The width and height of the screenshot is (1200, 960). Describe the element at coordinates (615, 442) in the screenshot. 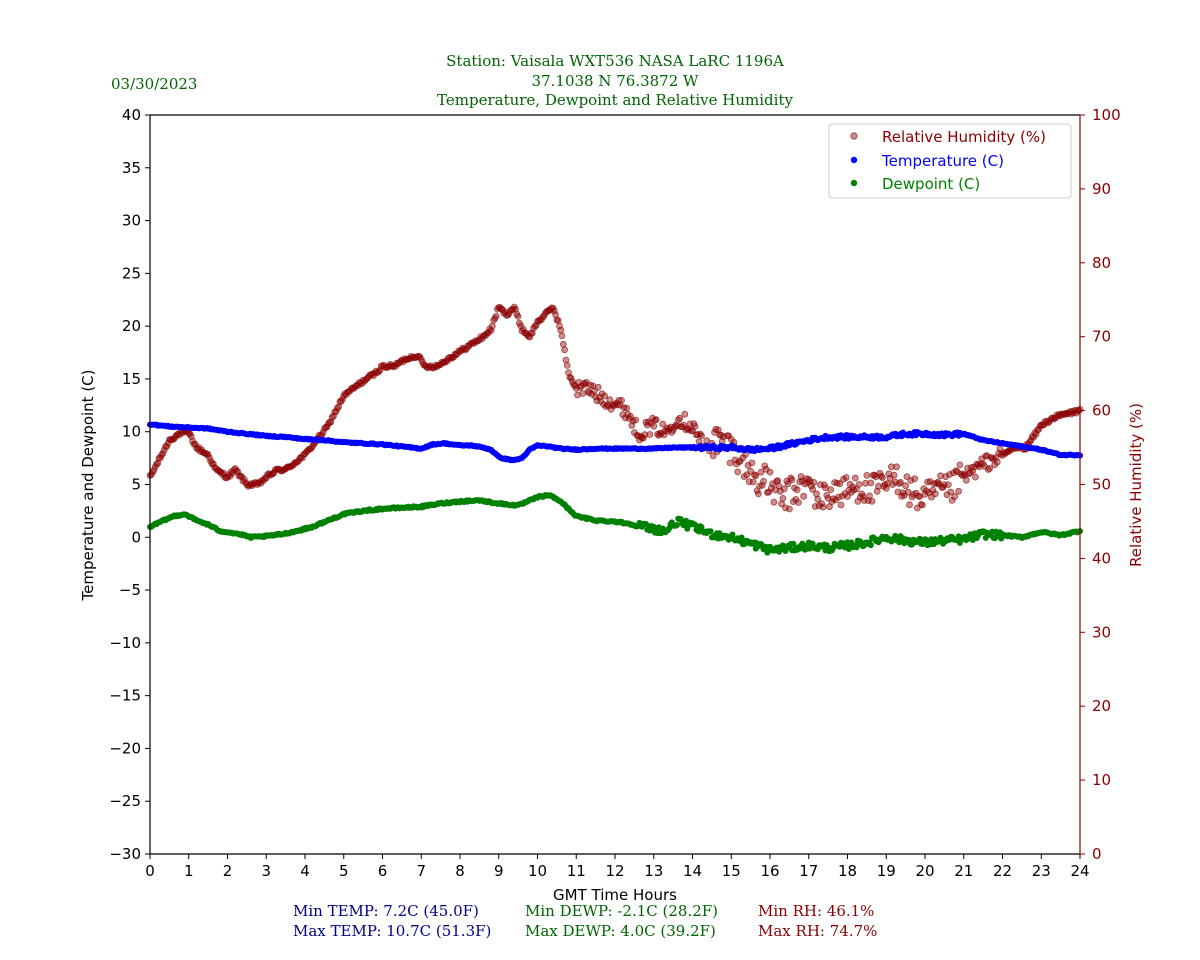

I see `temperature-point-series` at that location.